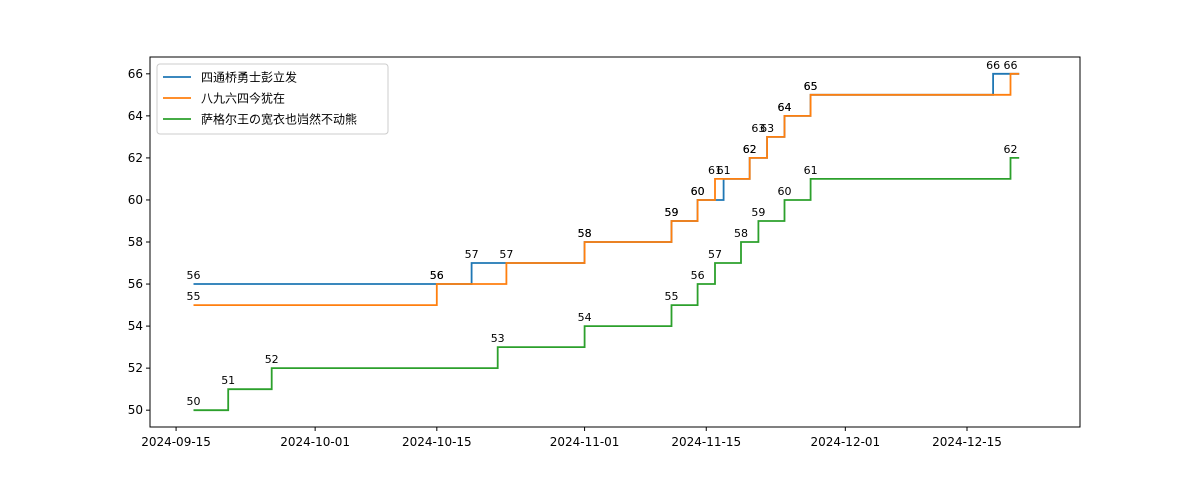  Describe the element at coordinates (135, 410) in the screenshot. I see `y-tick-label: 50` at that location.